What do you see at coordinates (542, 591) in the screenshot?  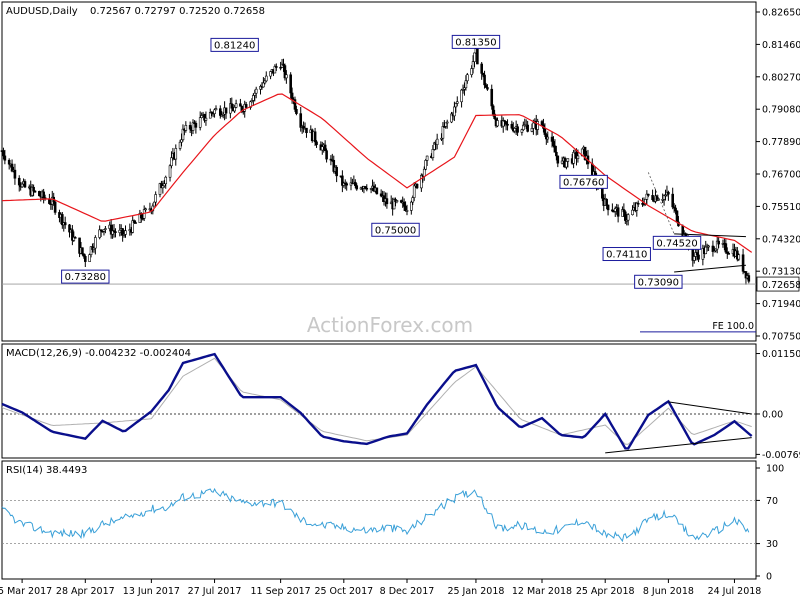 I see `x-tick-label: 12 Mar 2018` at bounding box center [542, 591].